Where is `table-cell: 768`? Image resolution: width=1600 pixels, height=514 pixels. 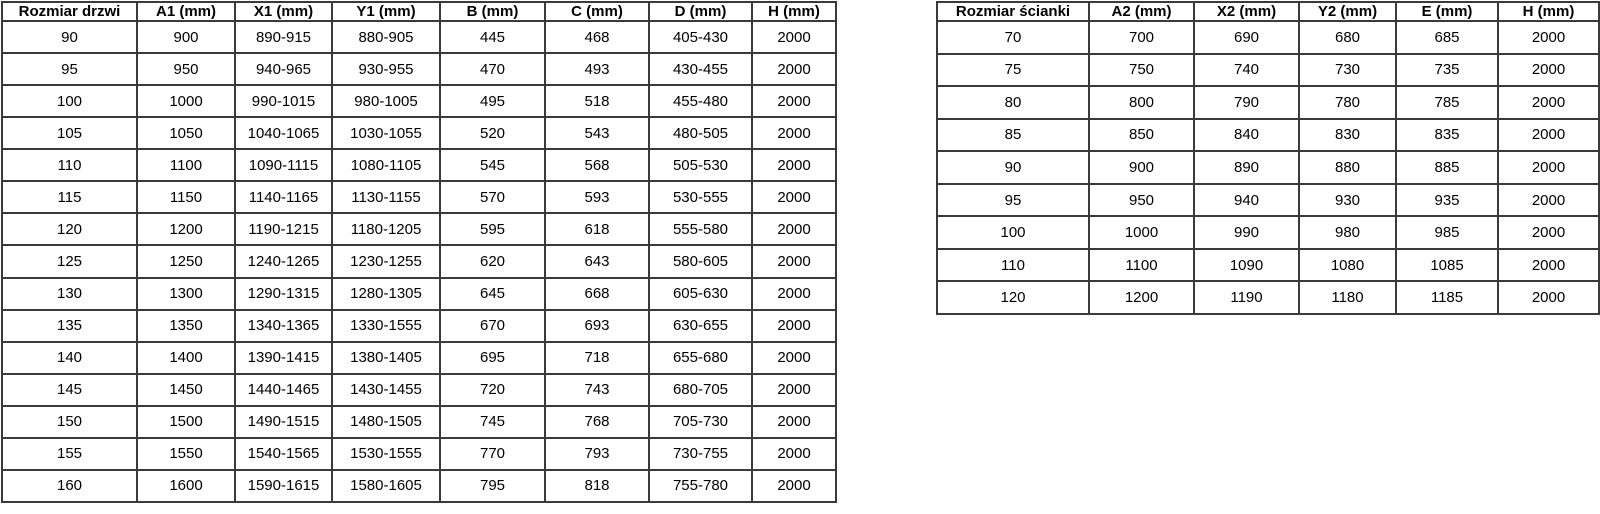 table-cell: 768 is located at coordinates (597, 421).